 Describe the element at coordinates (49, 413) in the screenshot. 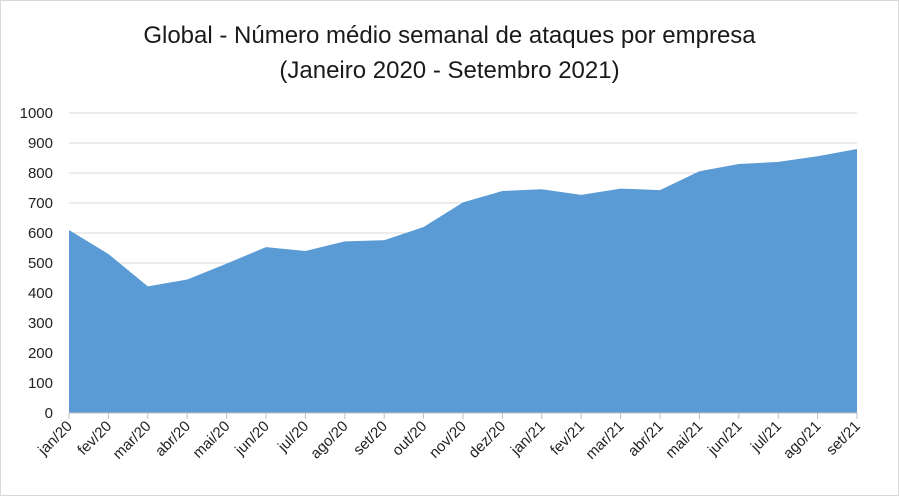

I see `y-tick-label: 0` at that location.